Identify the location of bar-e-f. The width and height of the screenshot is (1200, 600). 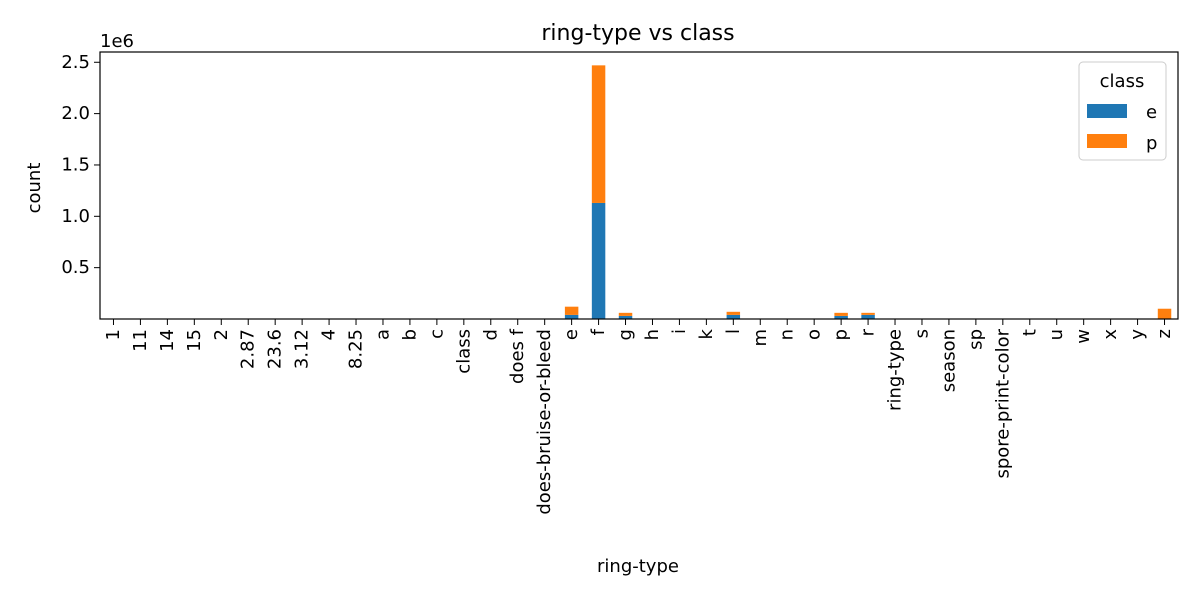
(598, 260).